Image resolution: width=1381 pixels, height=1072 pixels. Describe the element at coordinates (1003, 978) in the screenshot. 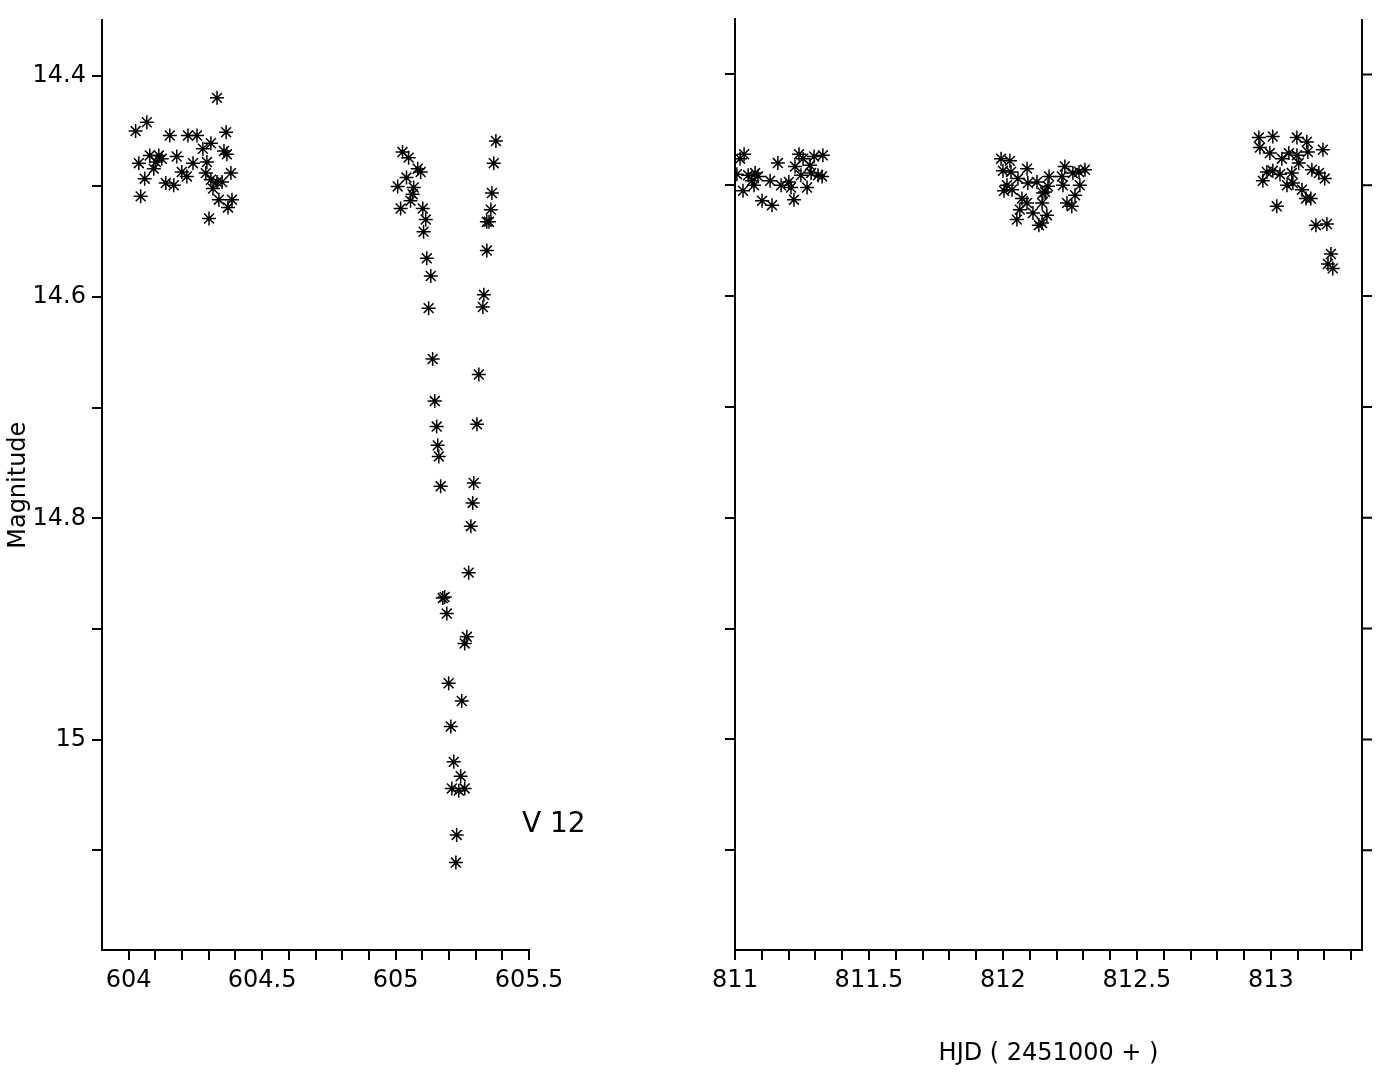

I see `x-tick-label: 812` at that location.